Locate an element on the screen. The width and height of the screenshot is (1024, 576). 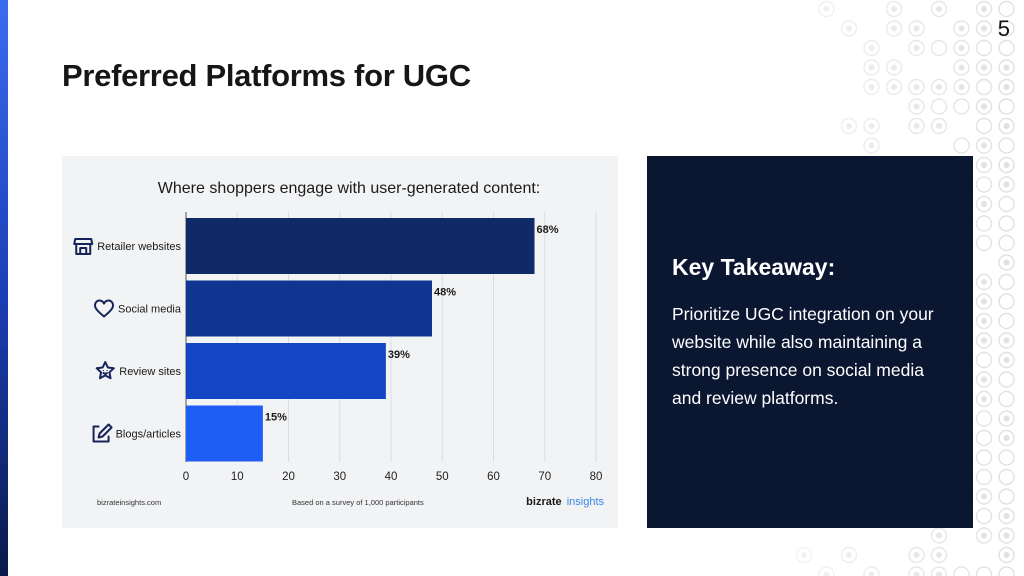
chart-footer-source: bizrateinsights.com is located at coordinates (129, 502).